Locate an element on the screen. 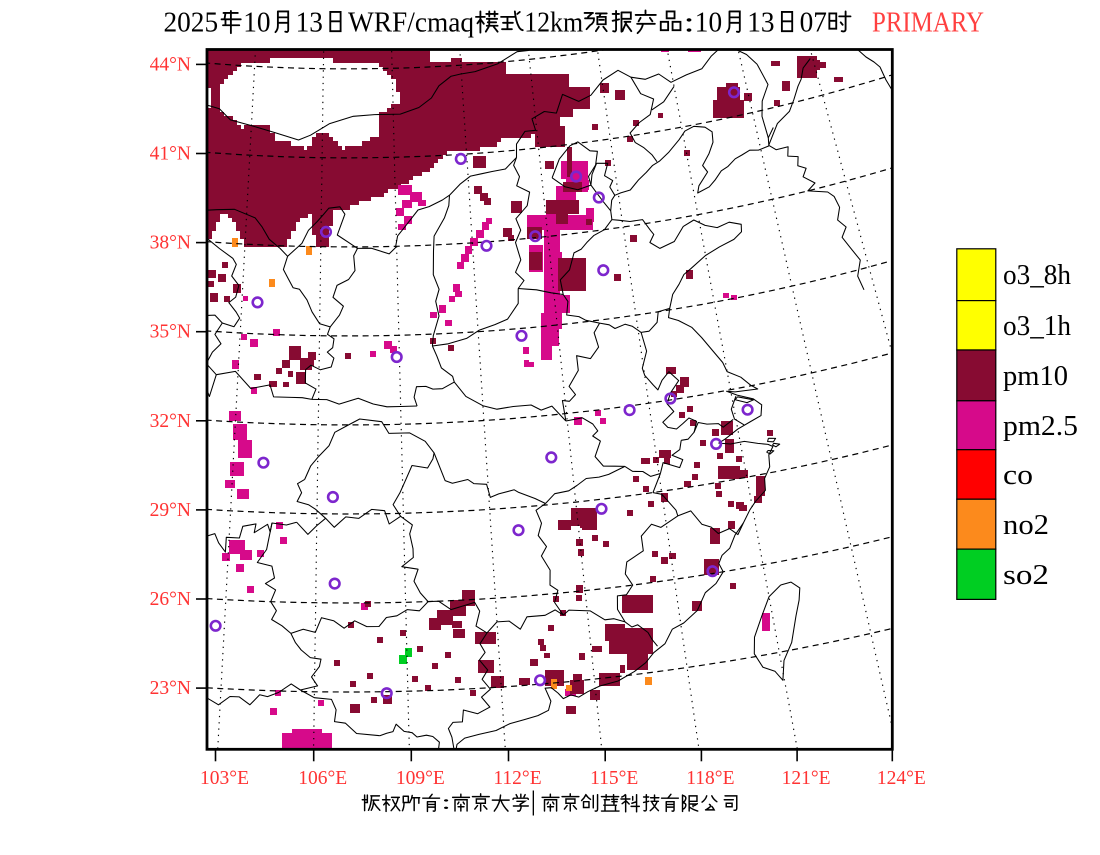  svg-text: 07 is located at coordinates (813, 23).